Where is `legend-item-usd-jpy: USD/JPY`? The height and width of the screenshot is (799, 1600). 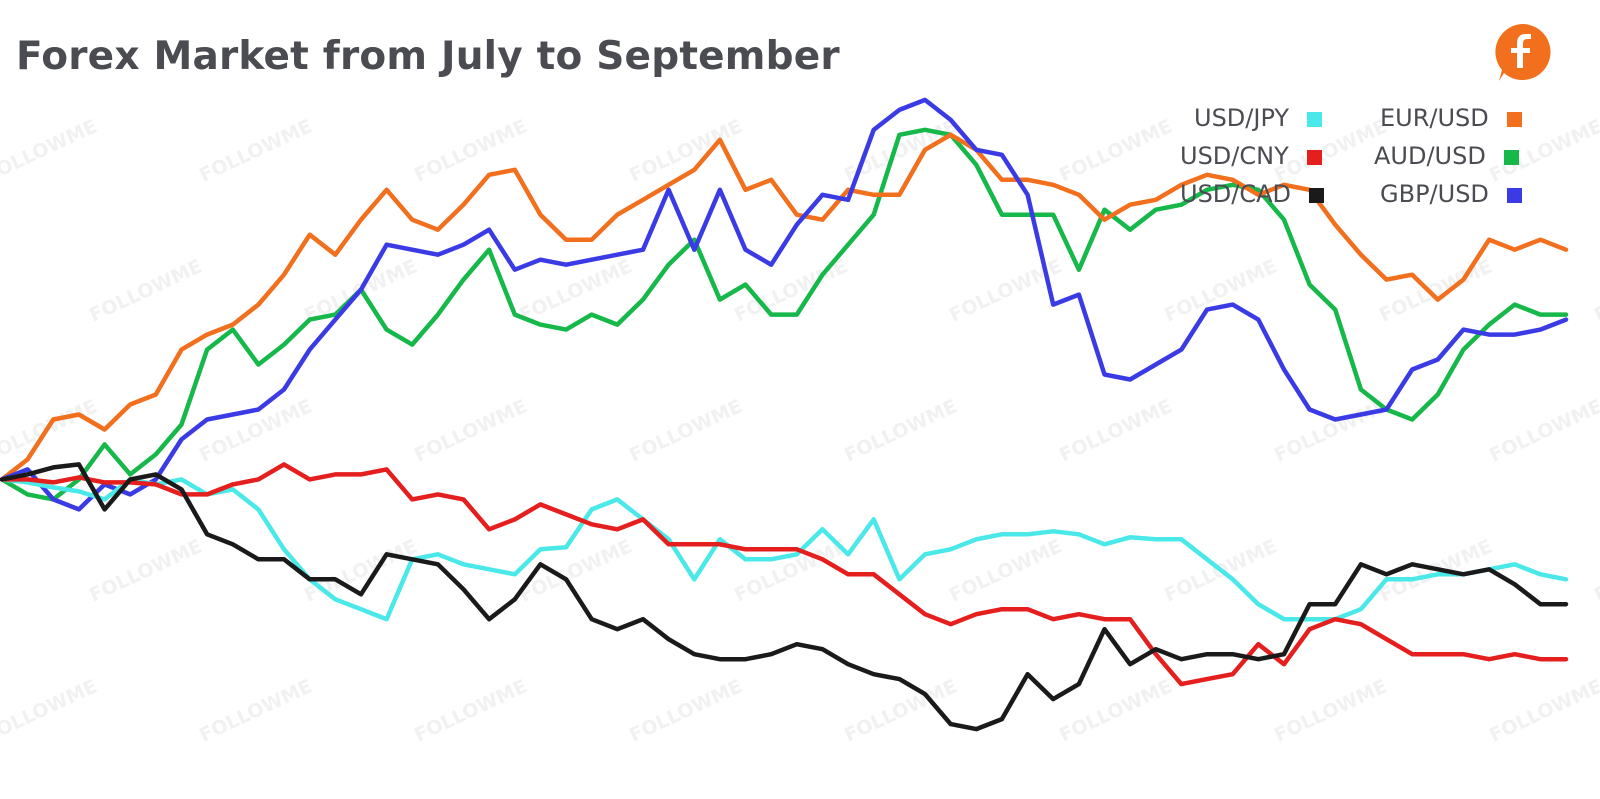 legend-item-usd-jpy: USD/JPY is located at coordinates (1258, 118).